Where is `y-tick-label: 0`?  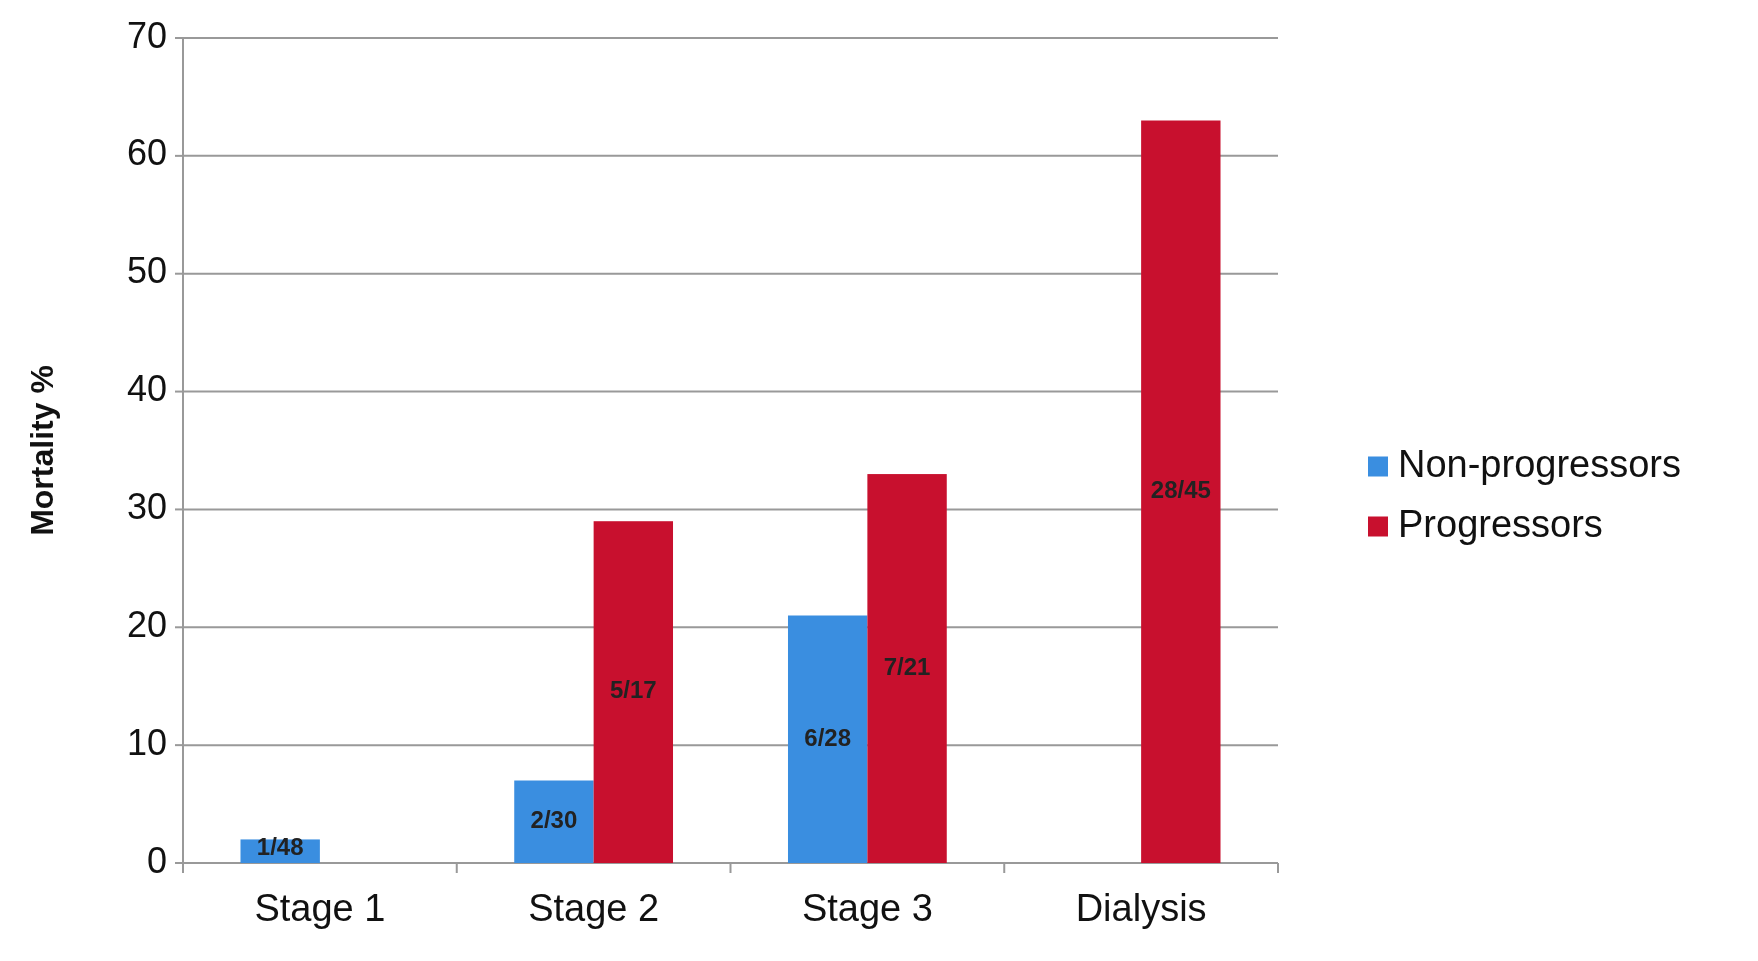
y-tick-label: 0 is located at coordinates (156, 860).